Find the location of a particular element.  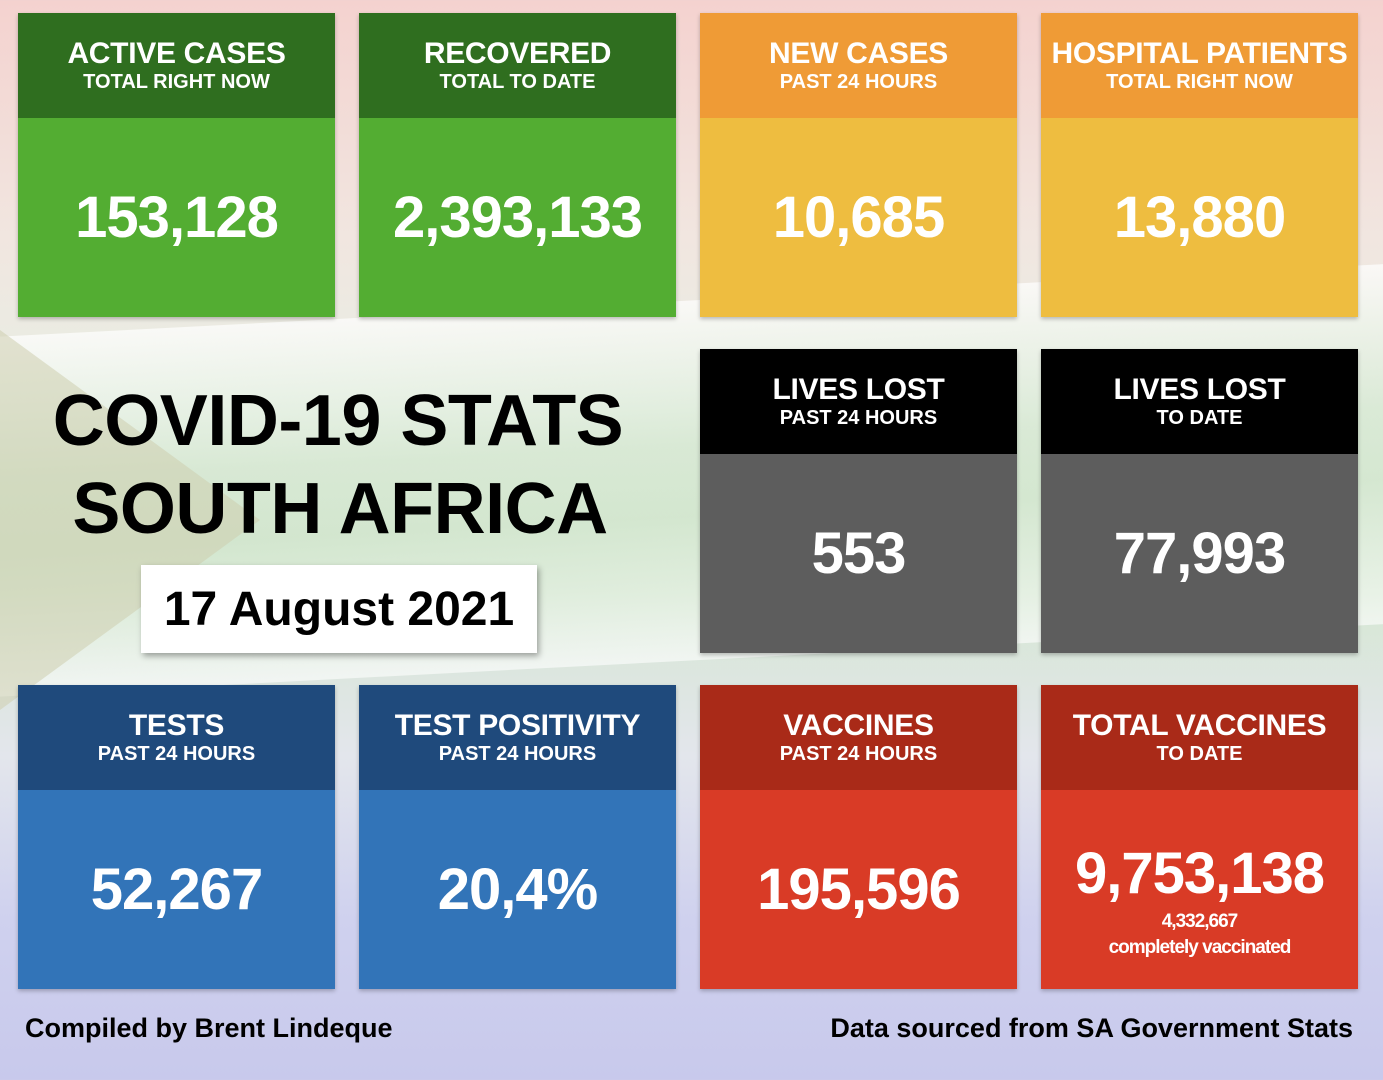

tile-title: VACCINES is located at coordinates (858, 725).